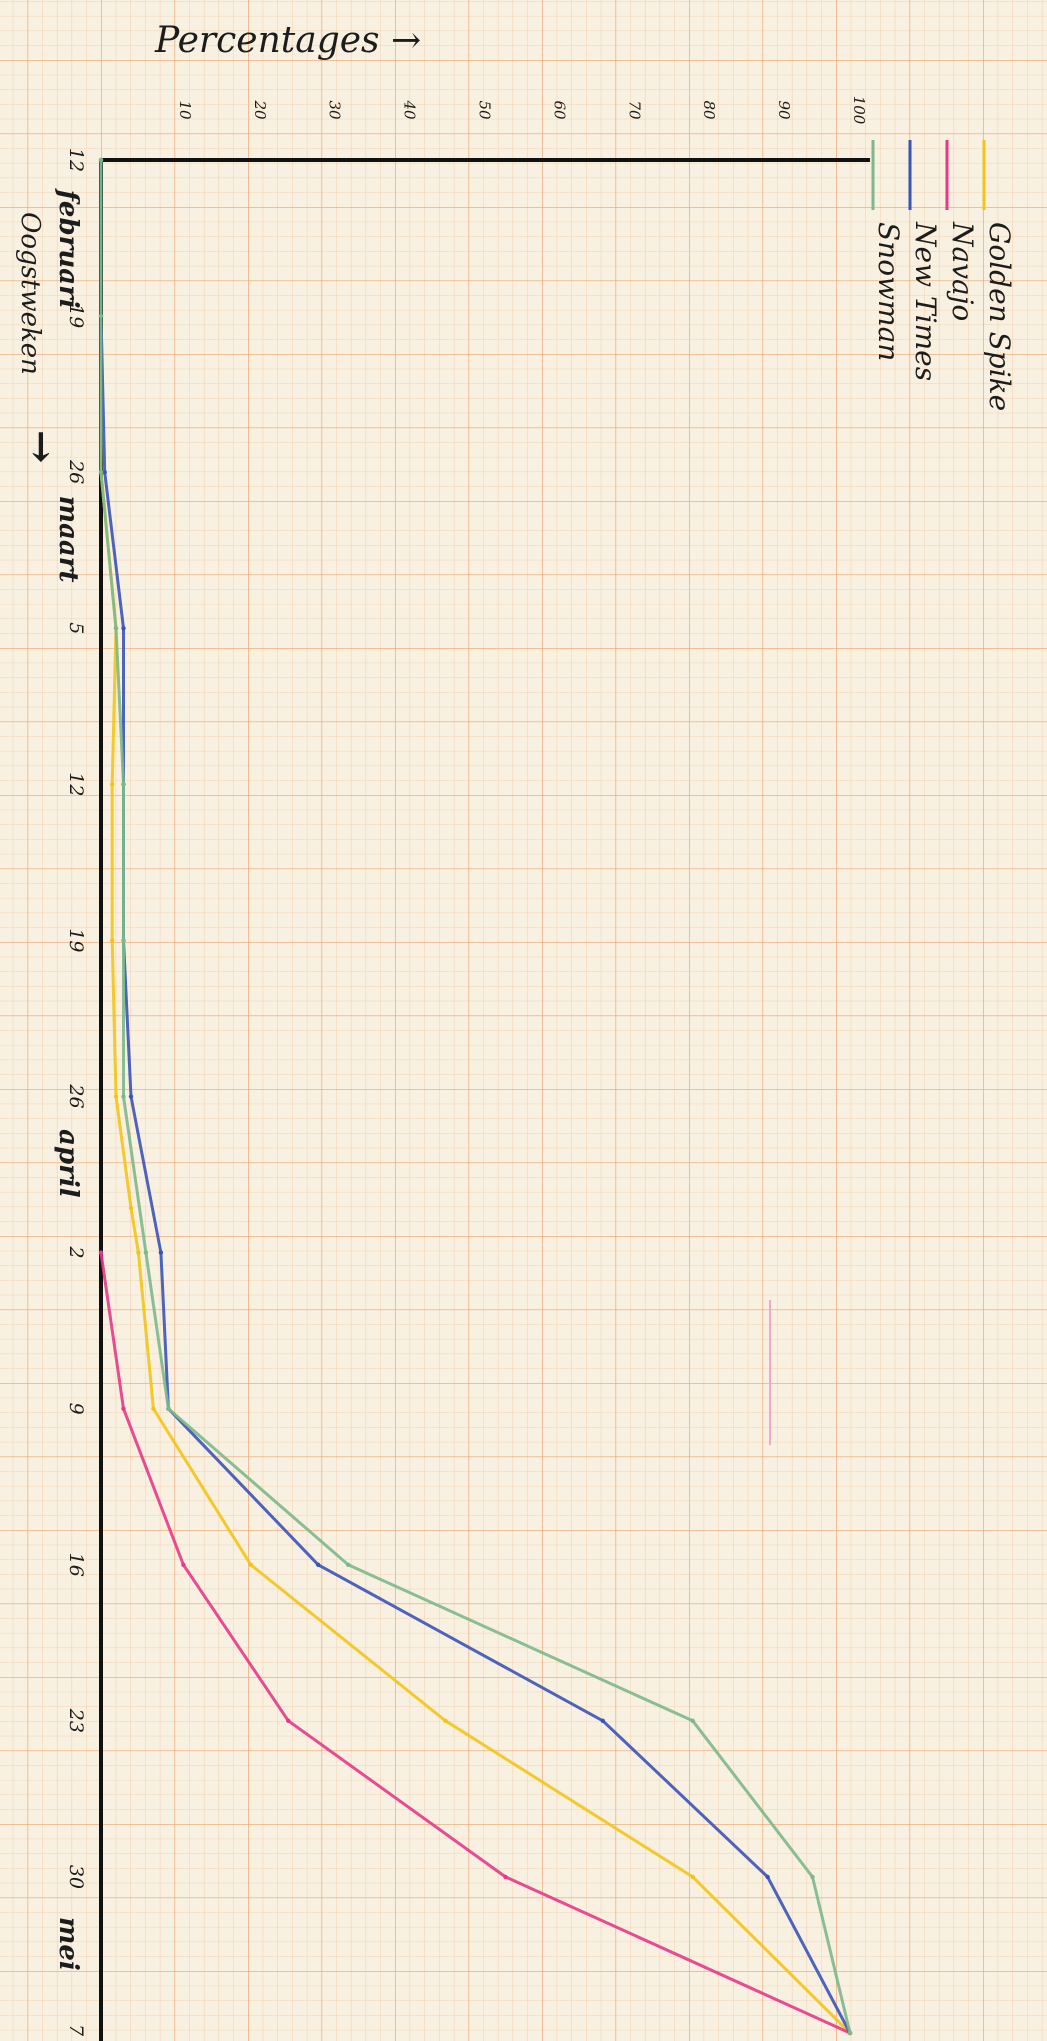  What do you see at coordinates (76, 1565) in the screenshot?
I see `x-tick-label: 16` at bounding box center [76, 1565].